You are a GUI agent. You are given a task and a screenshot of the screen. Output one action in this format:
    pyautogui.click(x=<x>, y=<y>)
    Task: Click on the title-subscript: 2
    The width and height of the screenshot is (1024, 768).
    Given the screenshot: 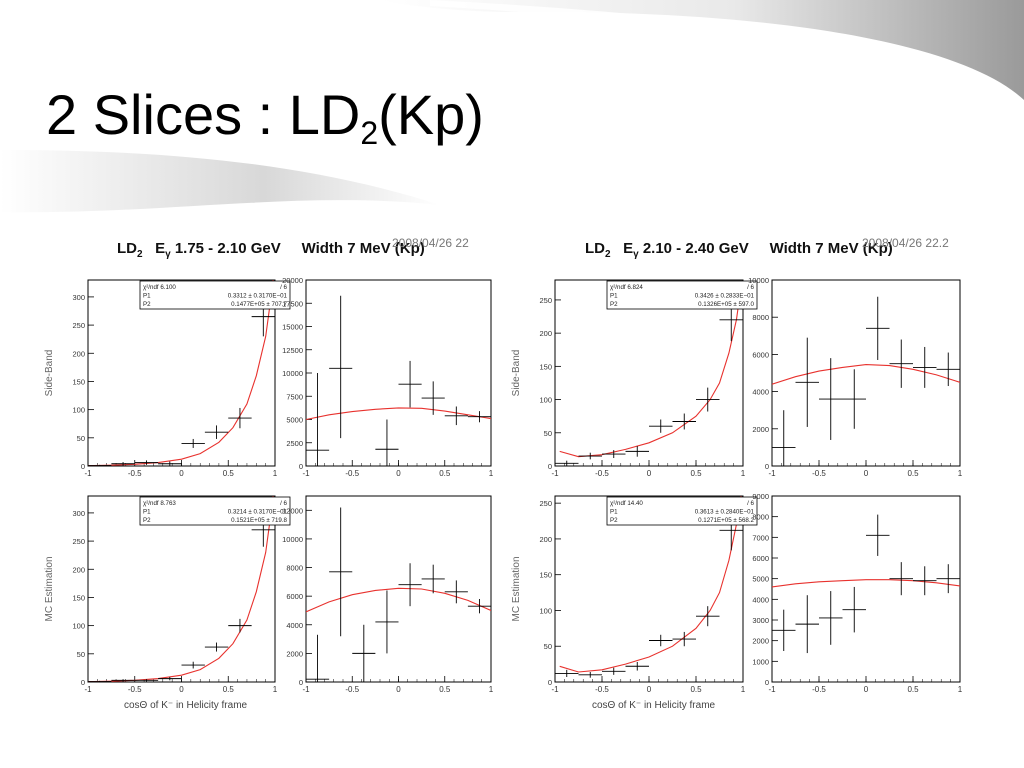 What is the action you would take?
    pyautogui.click(x=369, y=133)
    